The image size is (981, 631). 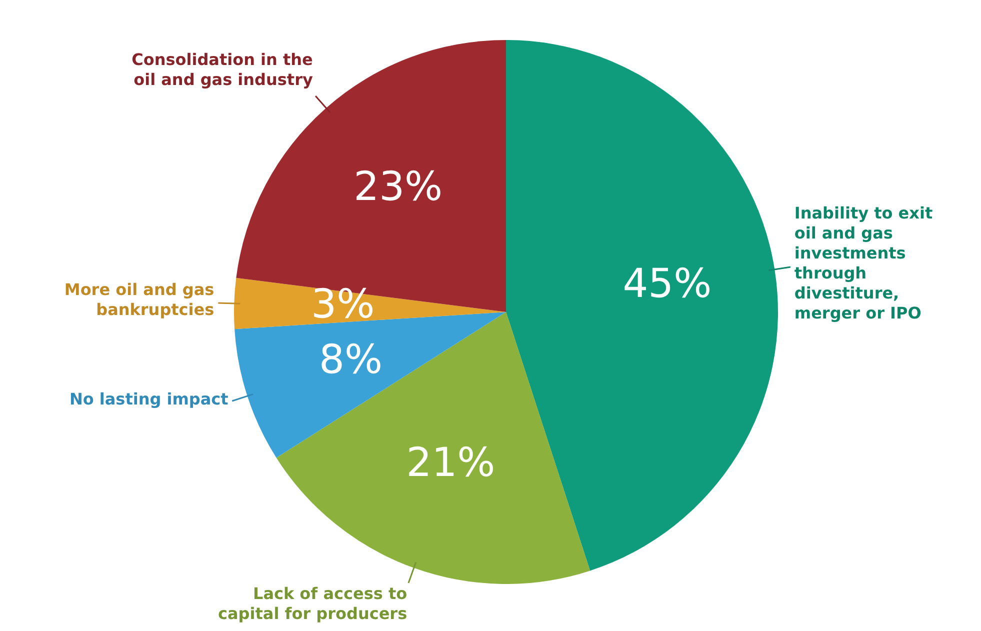 I want to click on data-label: 23%, so click(x=398, y=187).